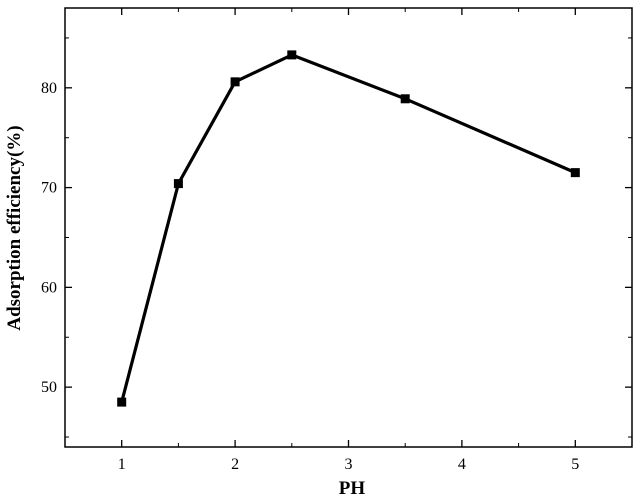 The height and width of the screenshot is (503, 640). What do you see at coordinates (49, 287) in the screenshot?
I see `y-tick-label: 60` at bounding box center [49, 287].